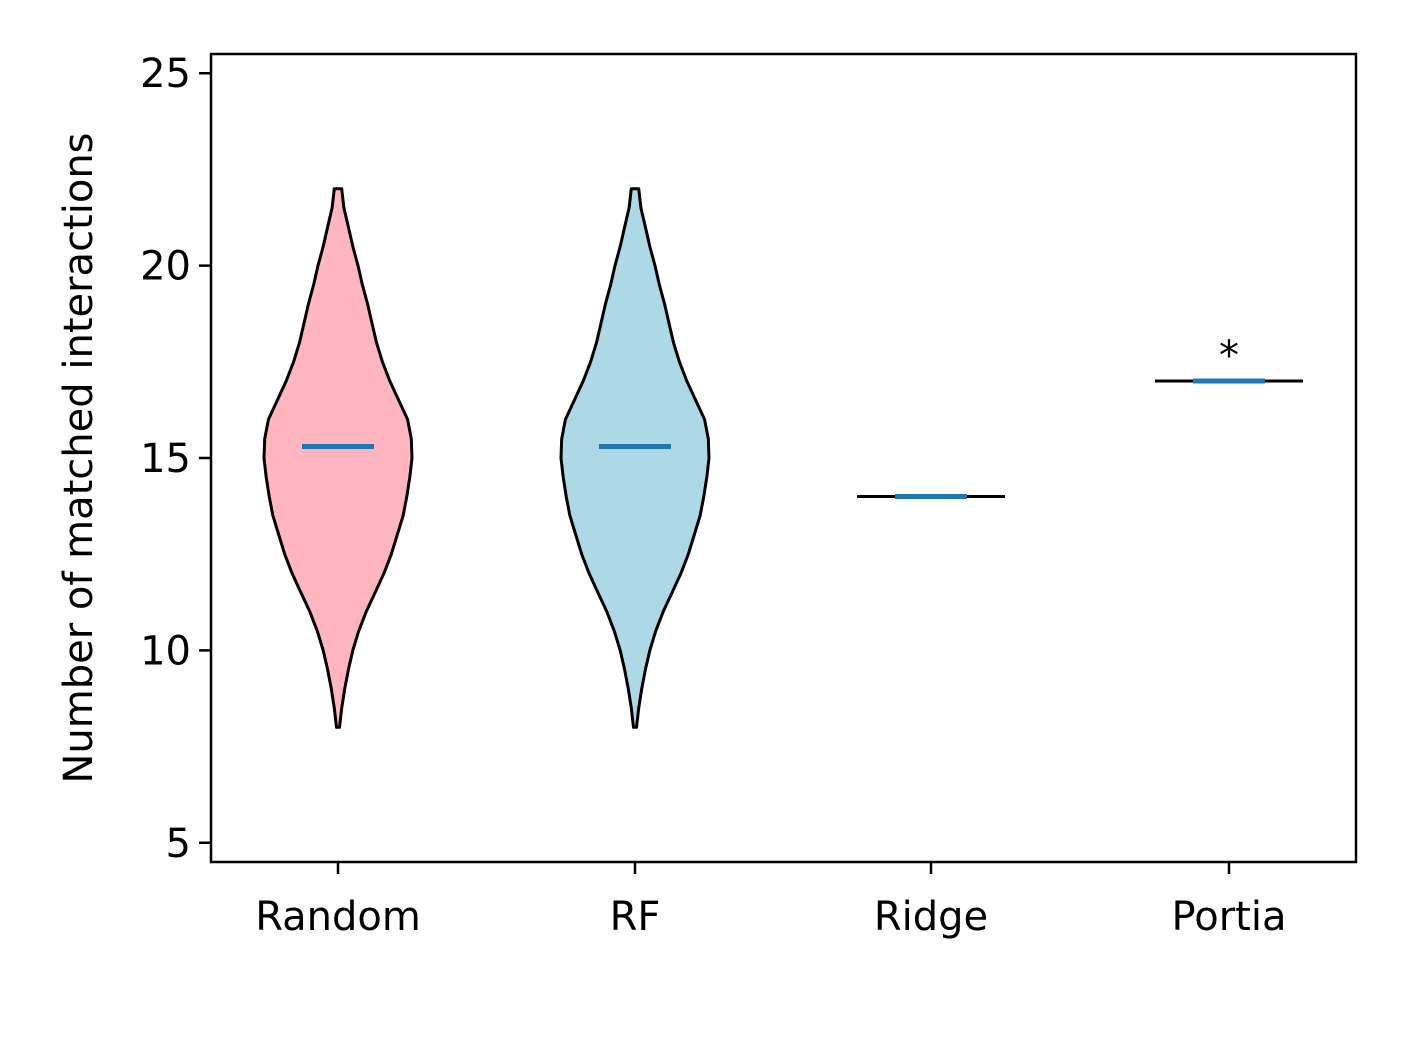 This screenshot has width=1410, height=1050. What do you see at coordinates (79, 457) in the screenshot?
I see `y-axis-label: Number of matched interactions` at bounding box center [79, 457].